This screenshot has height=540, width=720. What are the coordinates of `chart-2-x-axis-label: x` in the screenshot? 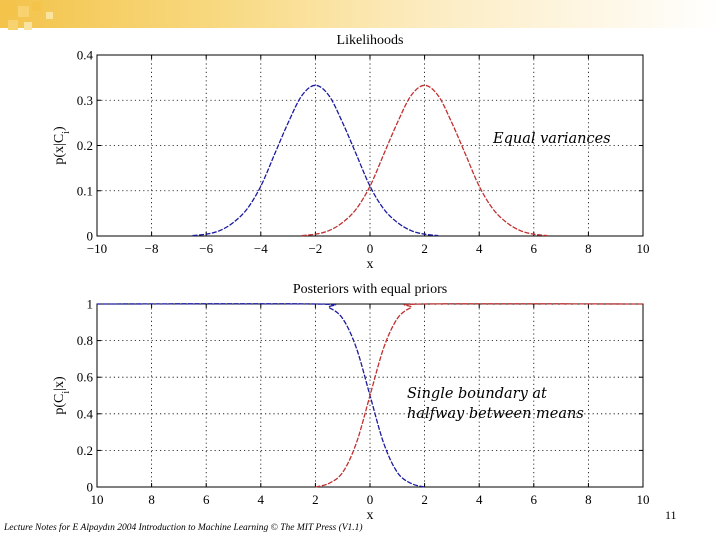 It's located at (370, 515).